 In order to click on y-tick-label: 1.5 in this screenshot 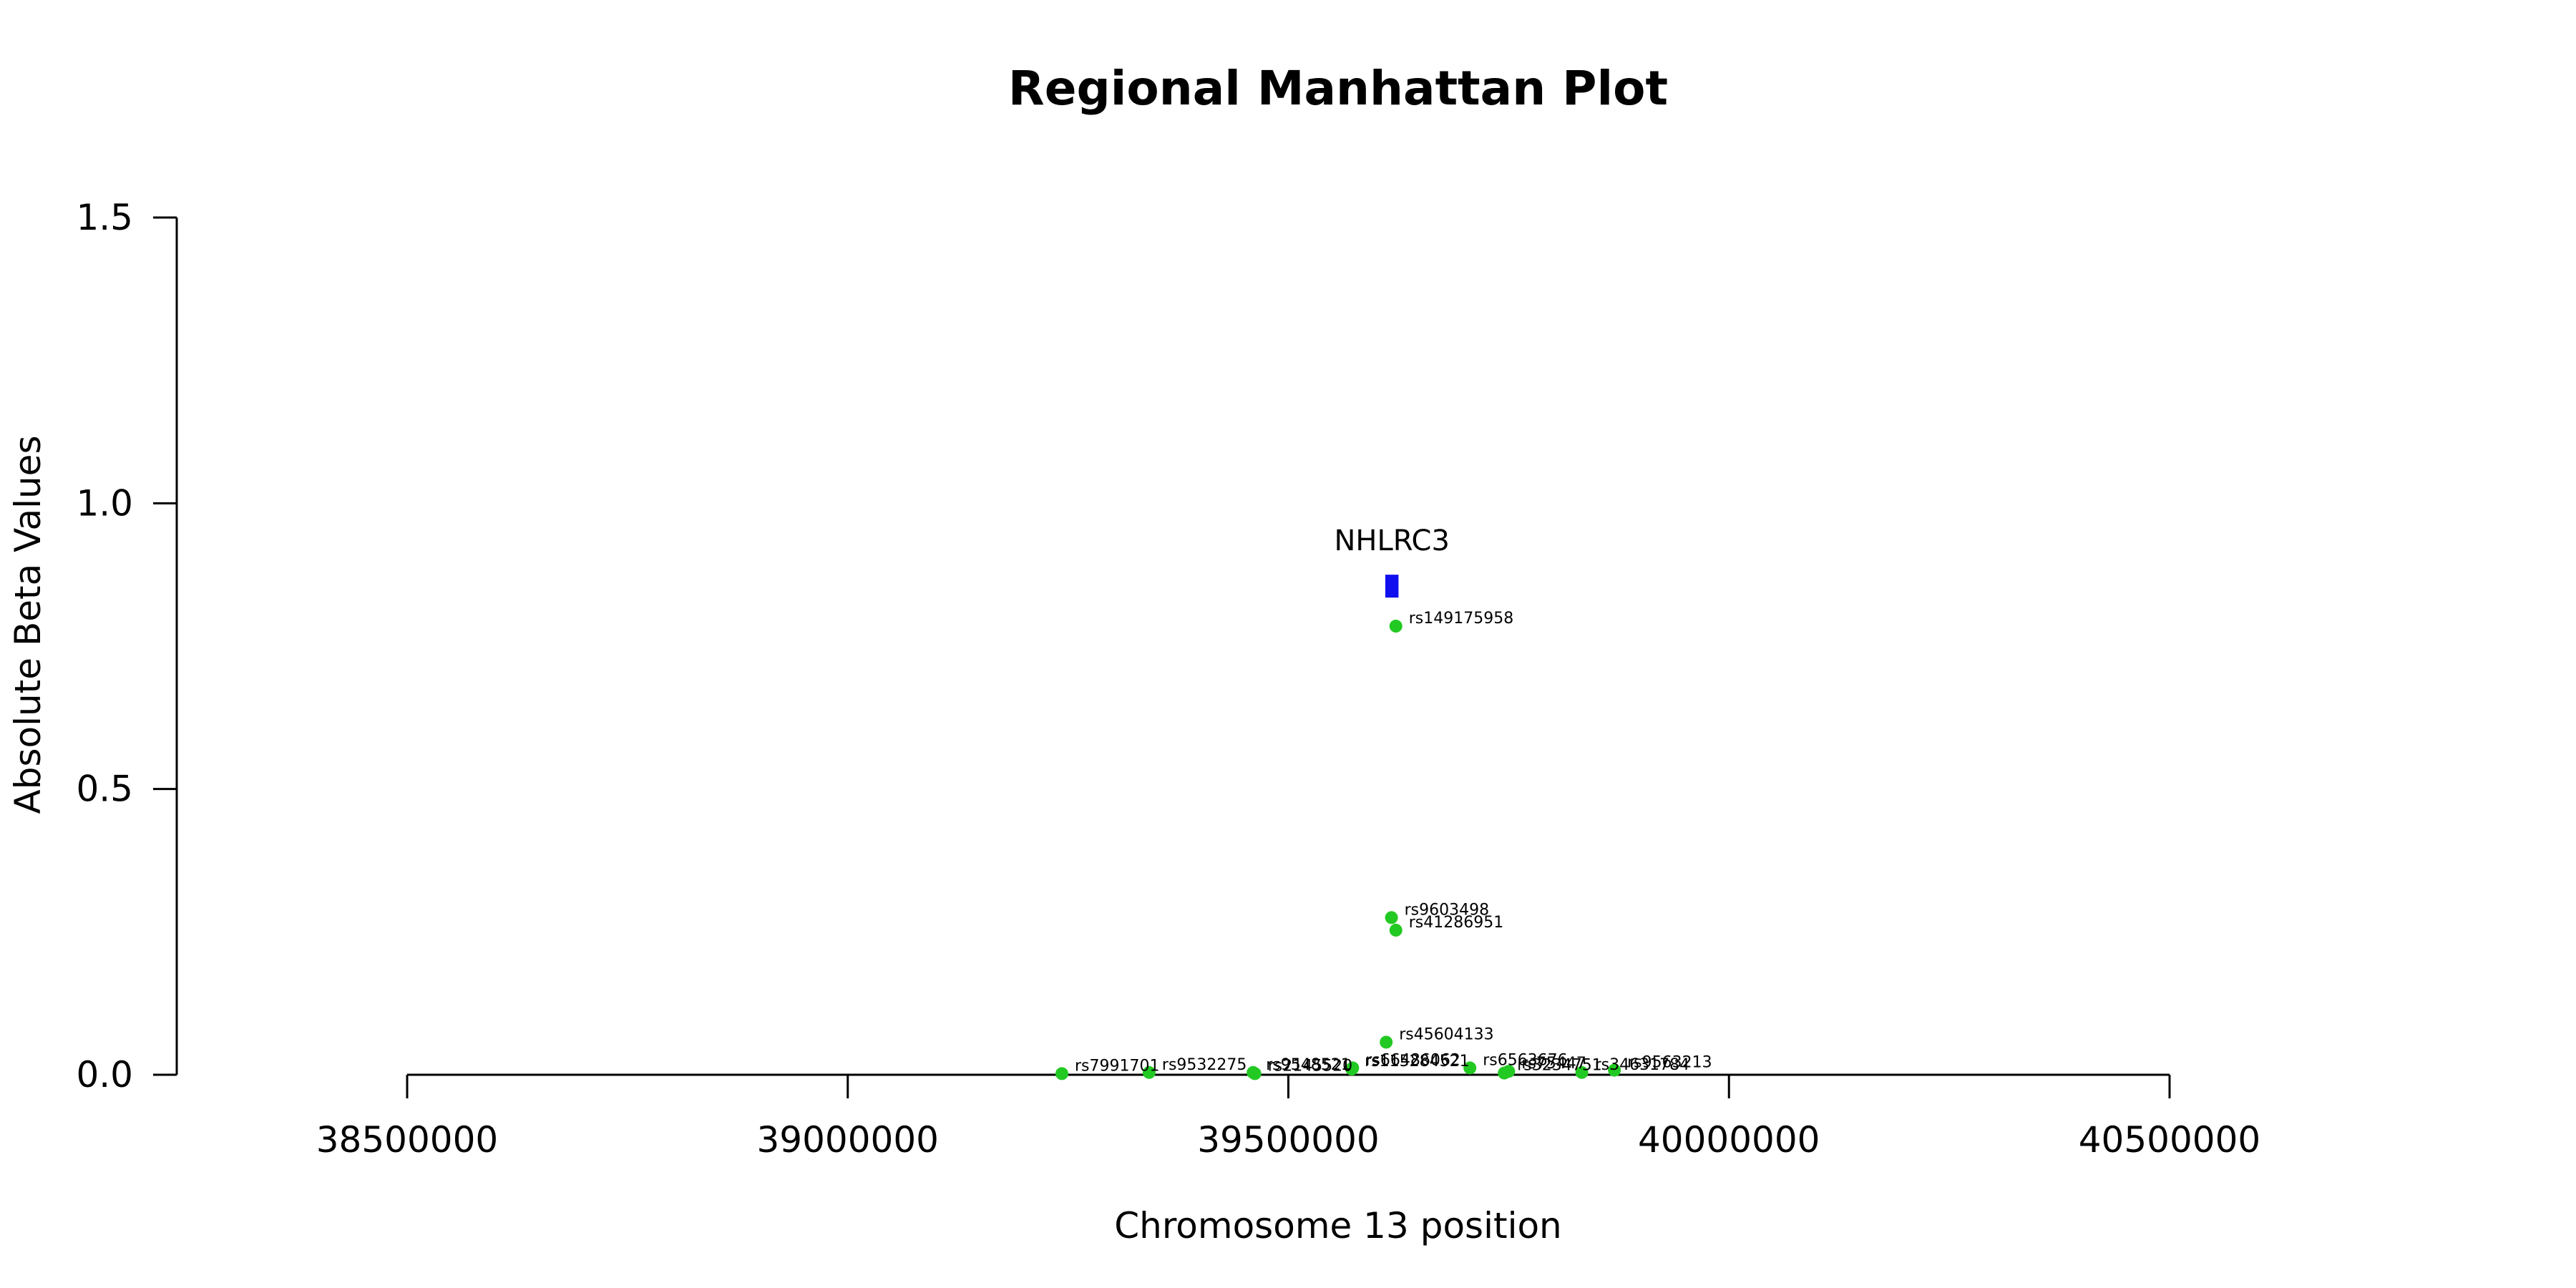, I will do `click(104, 217)`.